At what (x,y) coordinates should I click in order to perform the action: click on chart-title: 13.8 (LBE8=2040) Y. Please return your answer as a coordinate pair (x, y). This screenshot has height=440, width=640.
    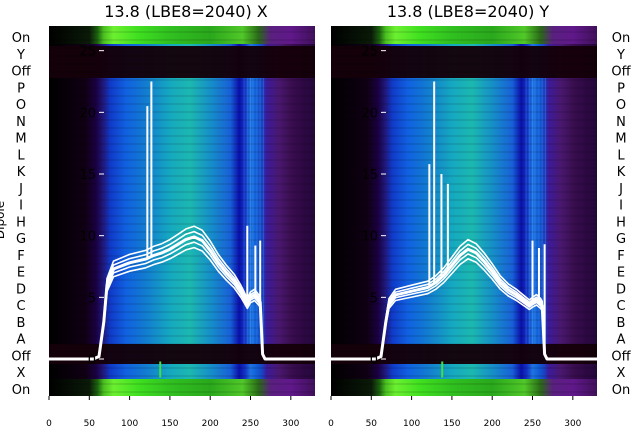
    Looking at the image, I should click on (468, 11).